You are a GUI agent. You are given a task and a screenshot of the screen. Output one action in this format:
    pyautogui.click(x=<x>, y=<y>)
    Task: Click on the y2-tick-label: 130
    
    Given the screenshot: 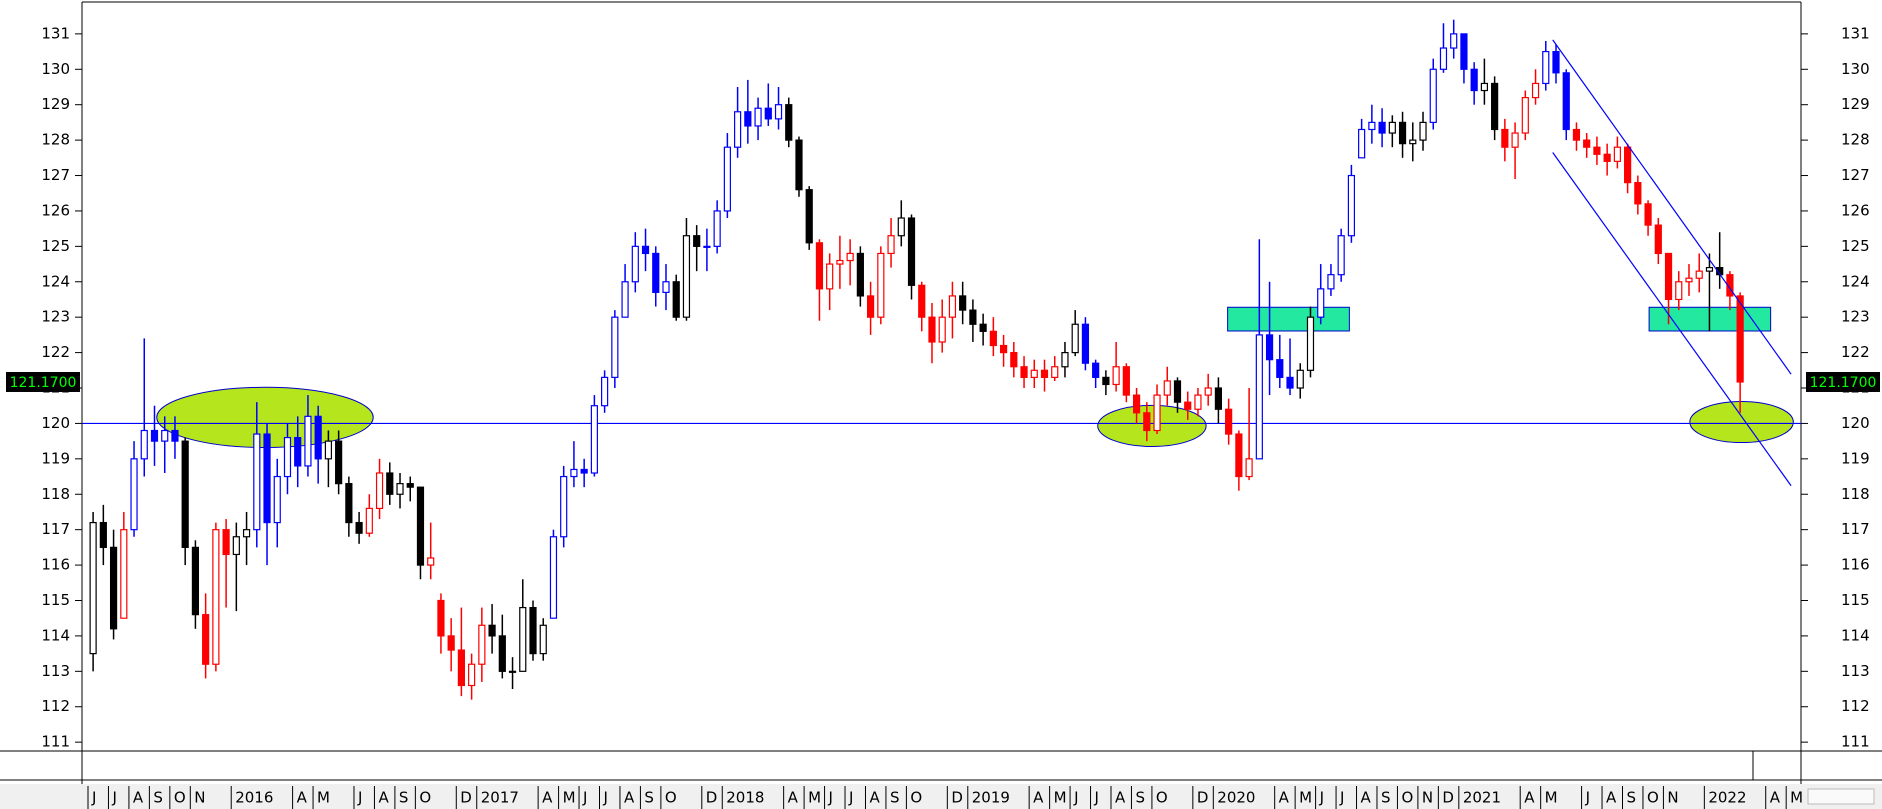 What is the action you would take?
    pyautogui.click(x=1855, y=69)
    